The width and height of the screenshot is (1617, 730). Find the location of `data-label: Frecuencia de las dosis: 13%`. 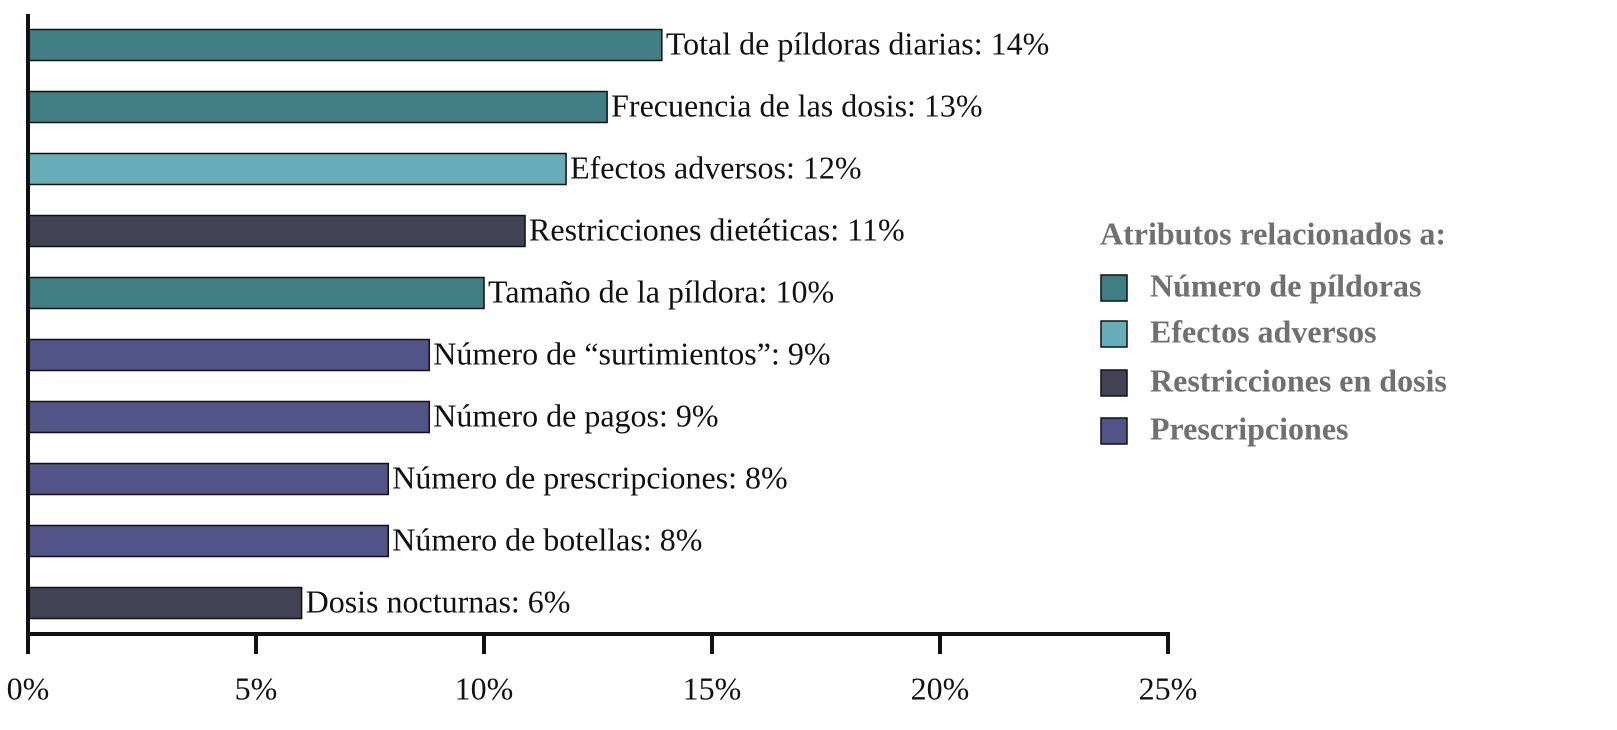

data-label: Frecuencia de las dosis: 13% is located at coordinates (796, 105).